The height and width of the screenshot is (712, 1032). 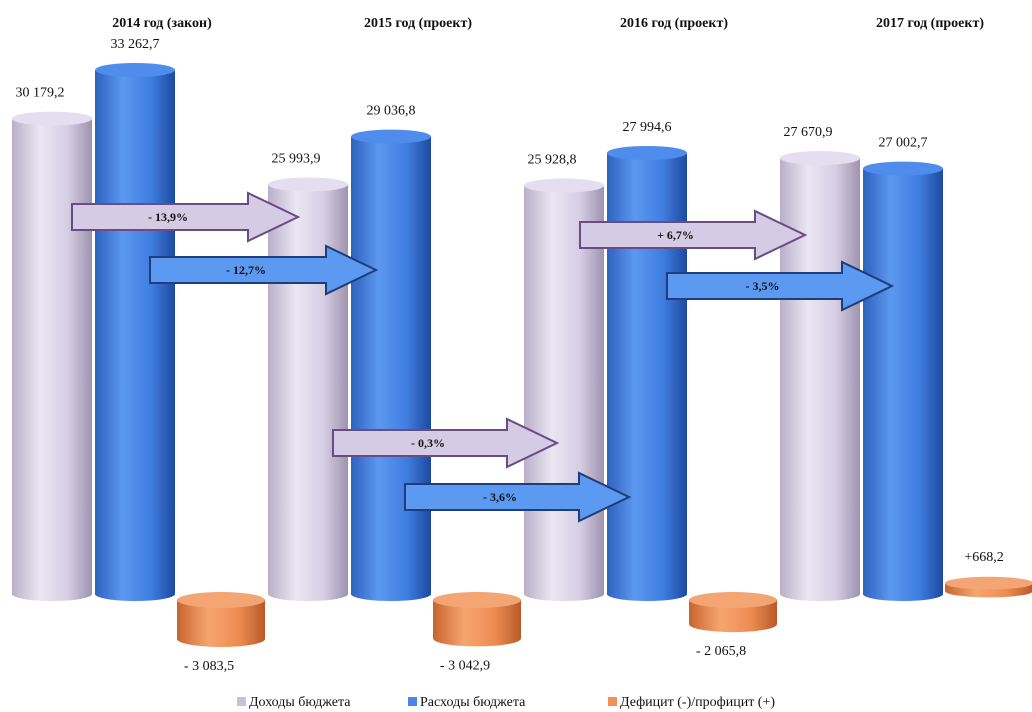 What do you see at coordinates (428, 443) in the screenshot?
I see `change-percent-label: - 0,3%` at bounding box center [428, 443].